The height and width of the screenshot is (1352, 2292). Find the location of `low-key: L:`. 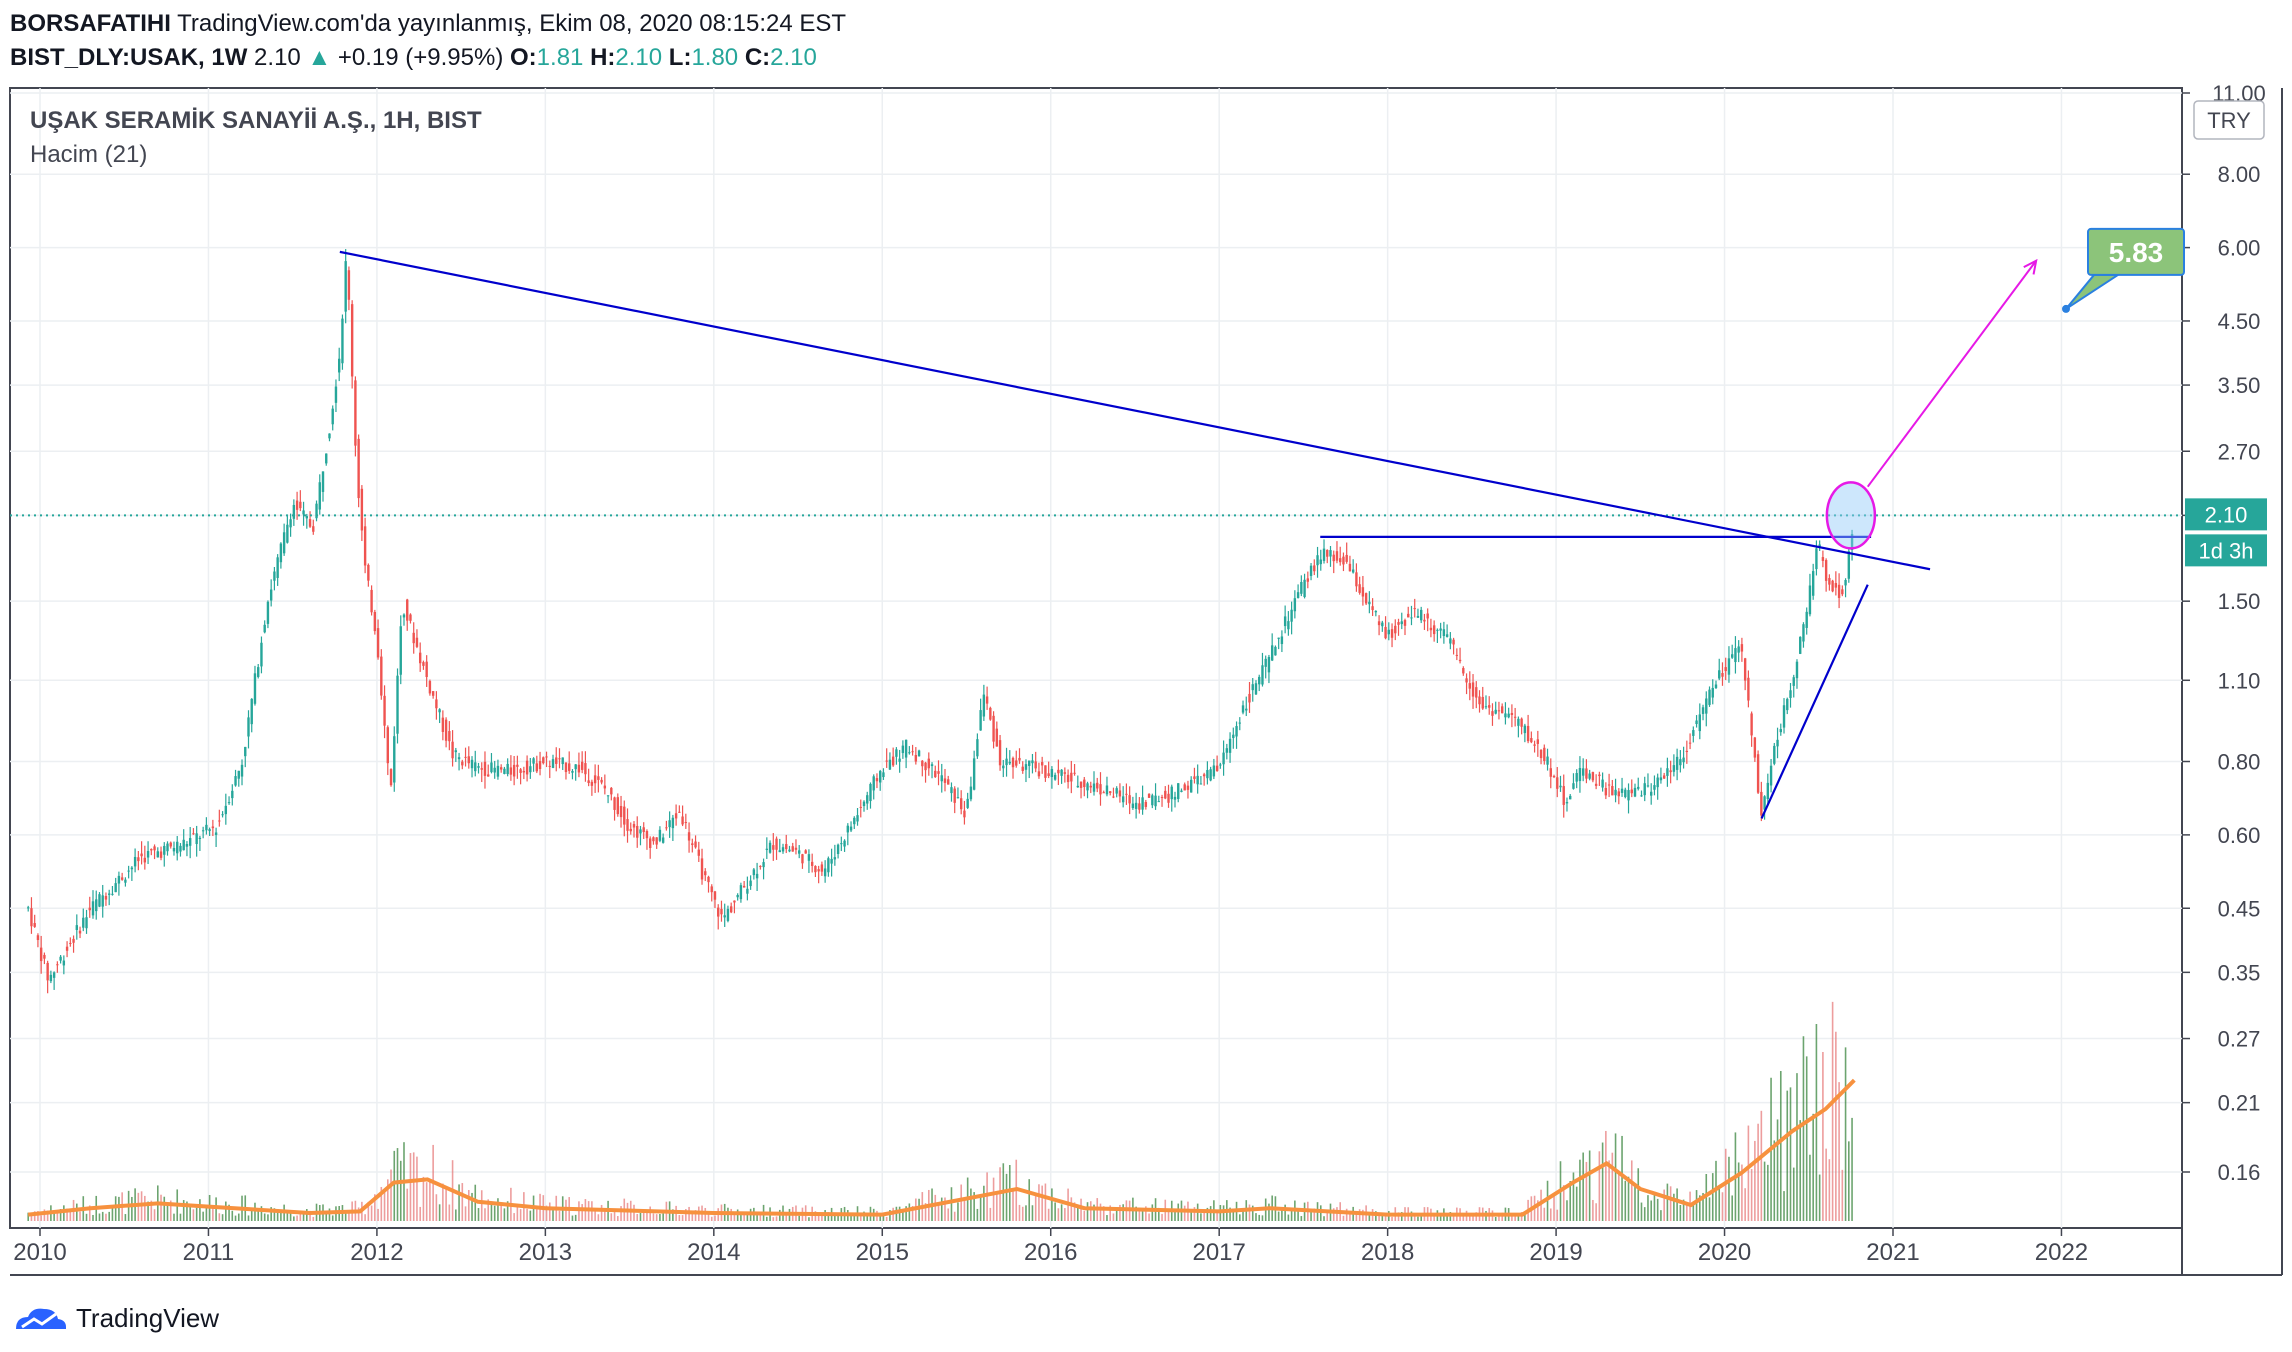

low-key: L: is located at coordinates (680, 57).